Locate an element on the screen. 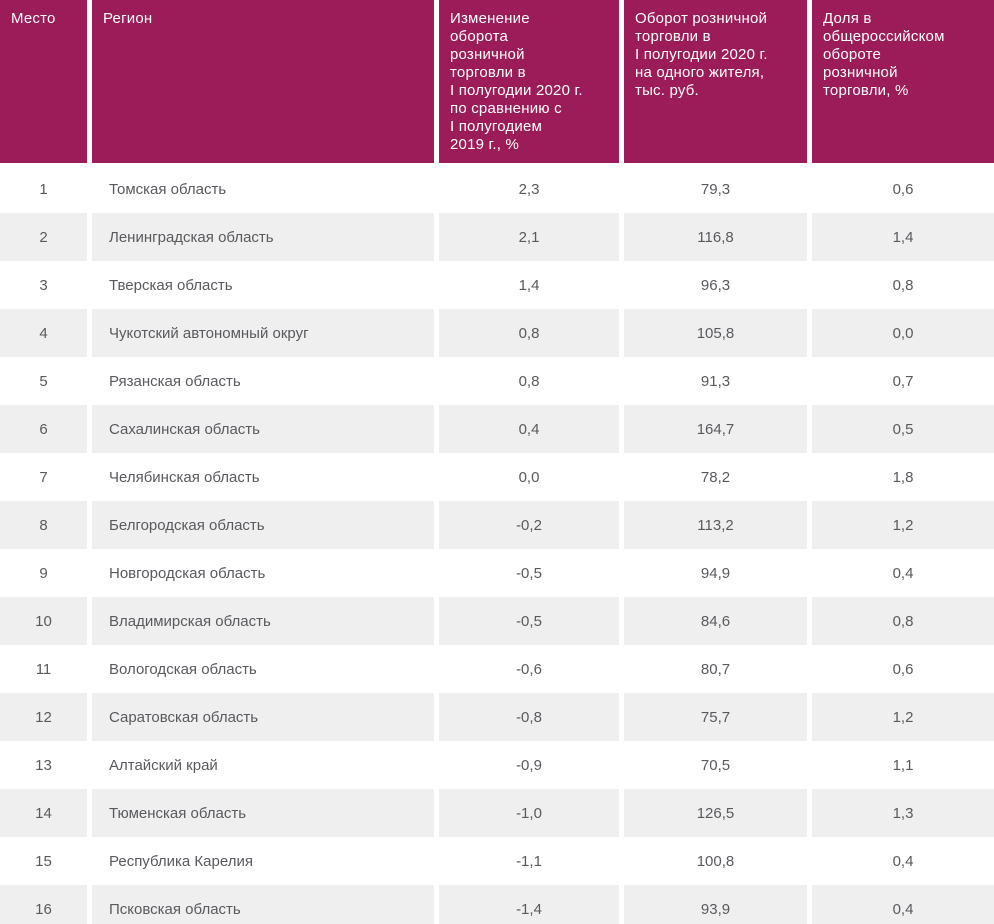 The height and width of the screenshot is (924, 994). table-row: 15 Республика Карелия -1,1 100,8 0,4 is located at coordinates (497, 861).